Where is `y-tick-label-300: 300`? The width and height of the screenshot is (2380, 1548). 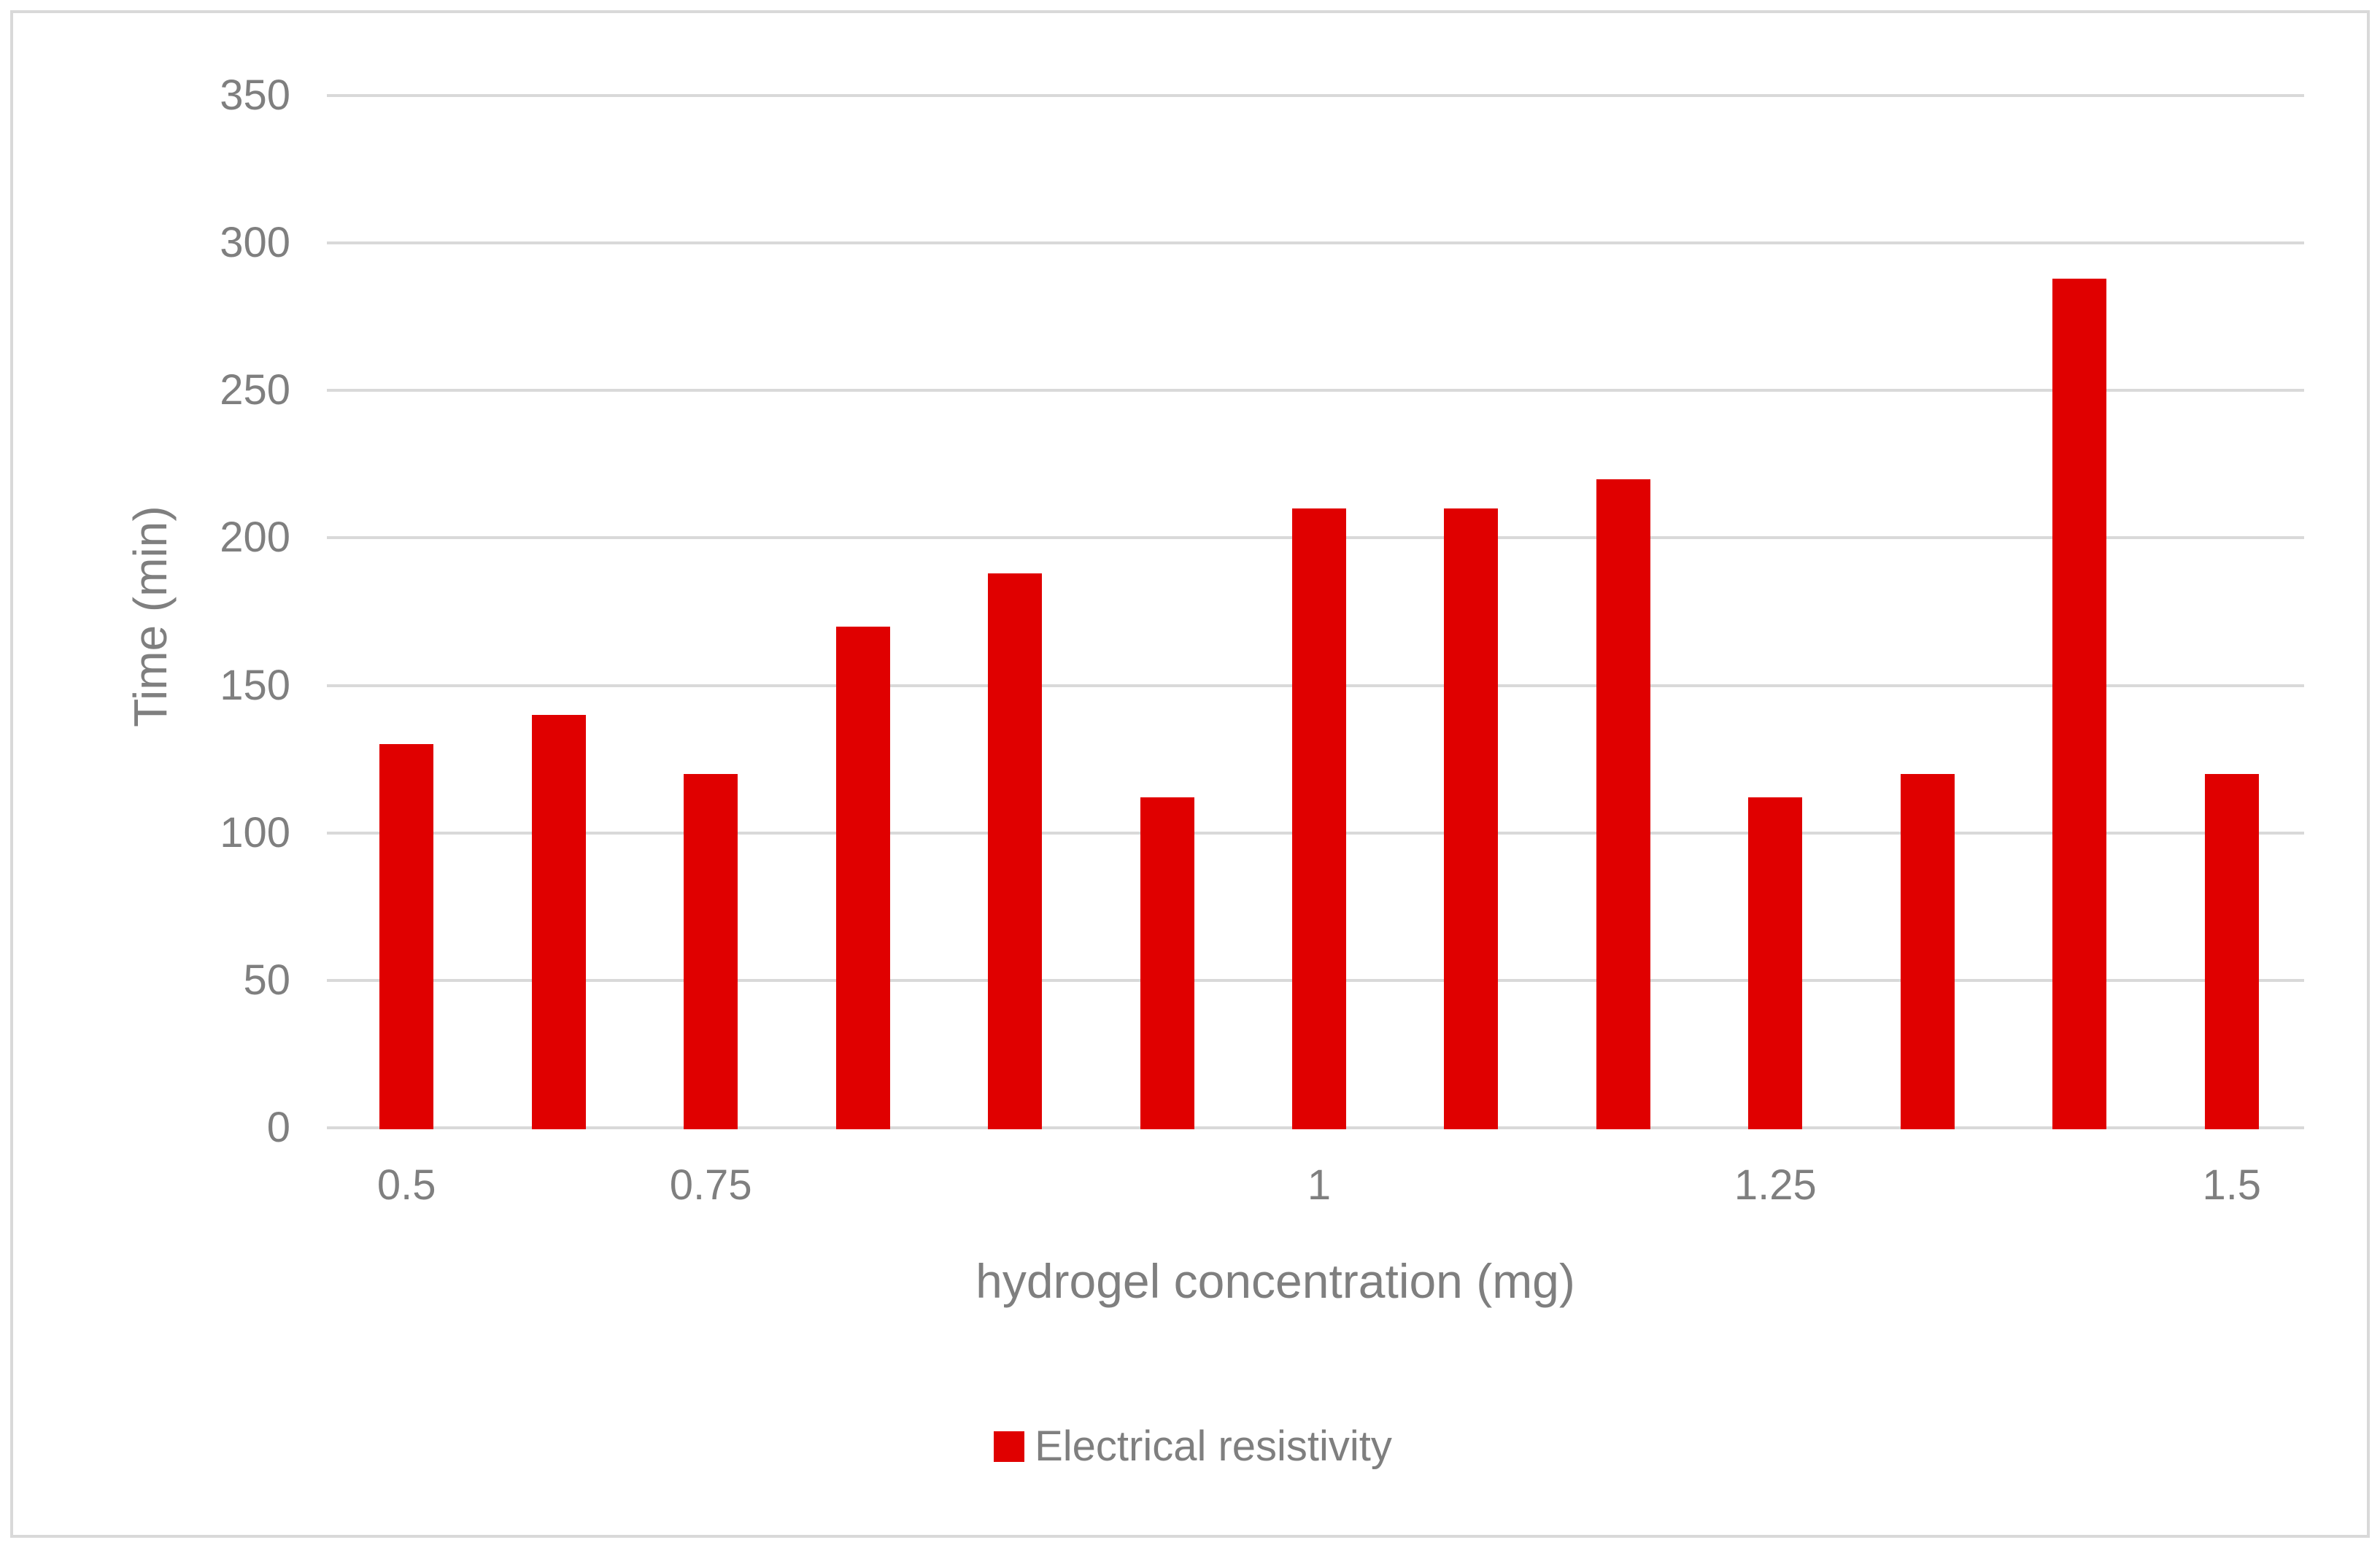 y-tick-label-300: 300 is located at coordinates (255, 243).